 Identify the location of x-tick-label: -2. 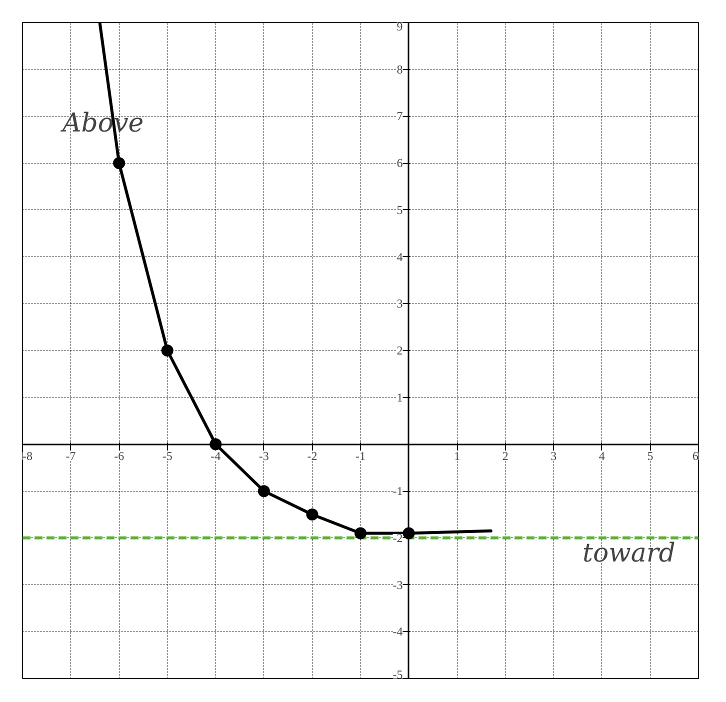
(312, 456).